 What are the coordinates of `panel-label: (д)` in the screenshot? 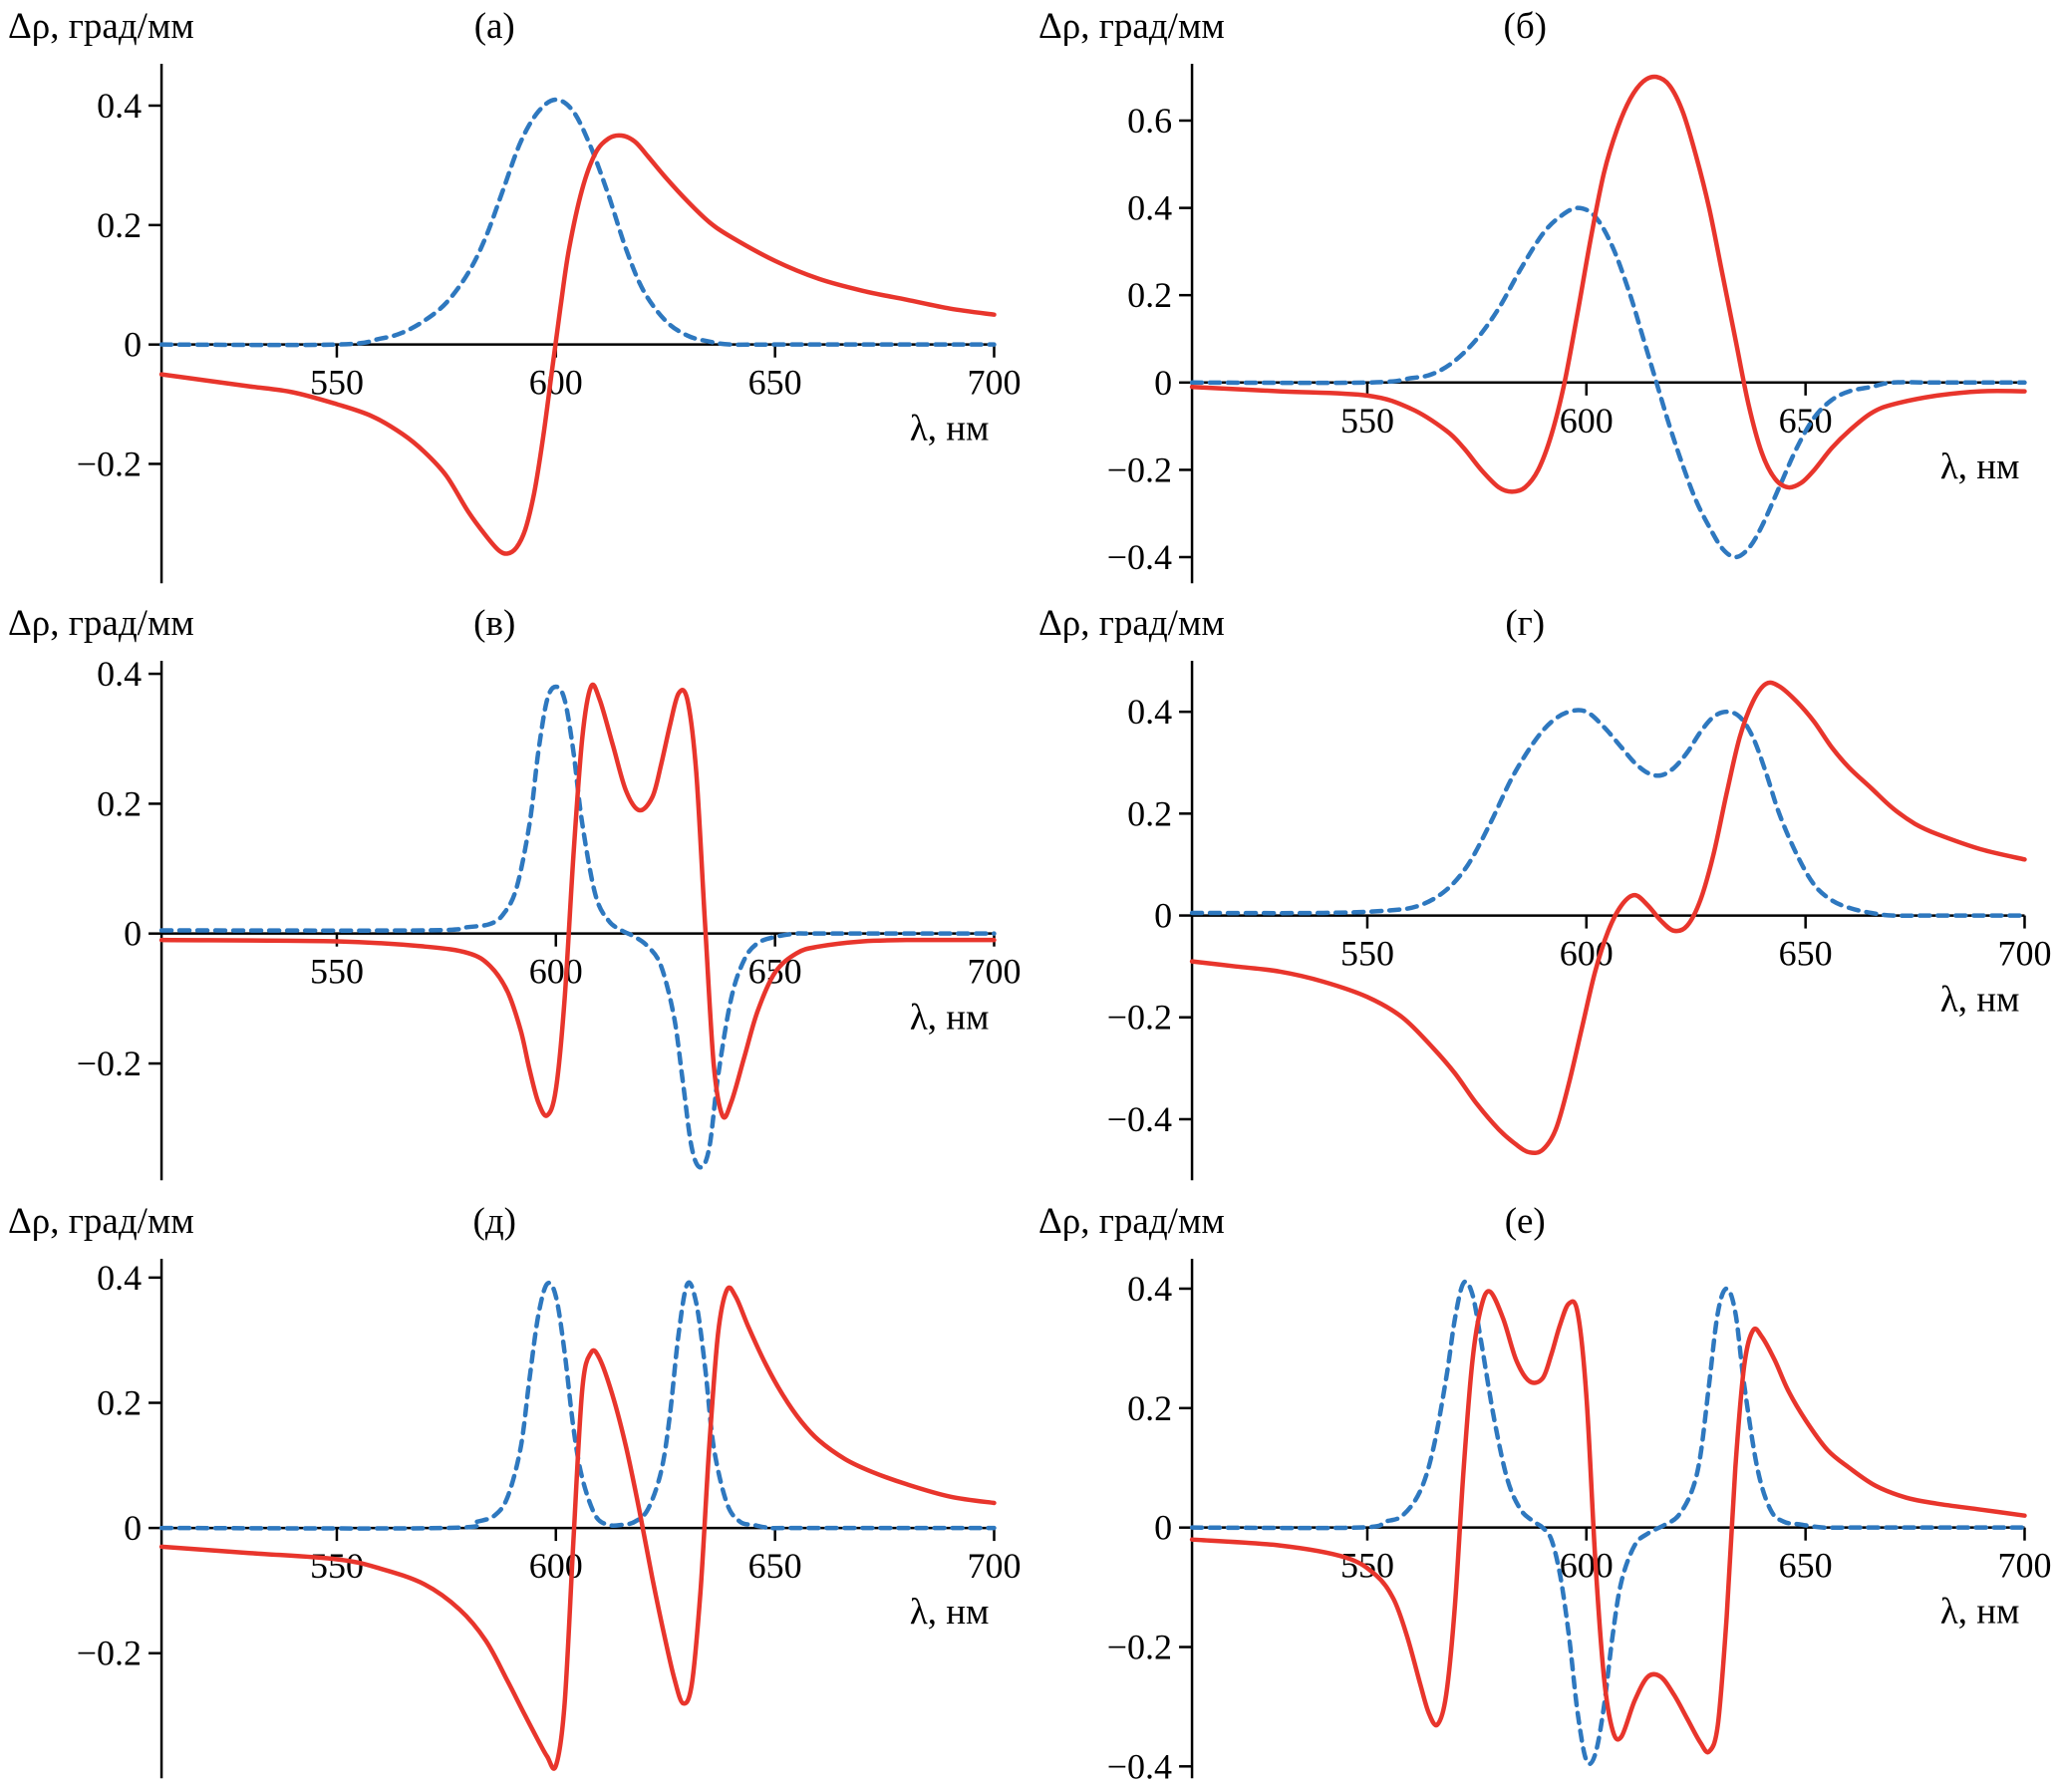 It's located at (494, 1221).